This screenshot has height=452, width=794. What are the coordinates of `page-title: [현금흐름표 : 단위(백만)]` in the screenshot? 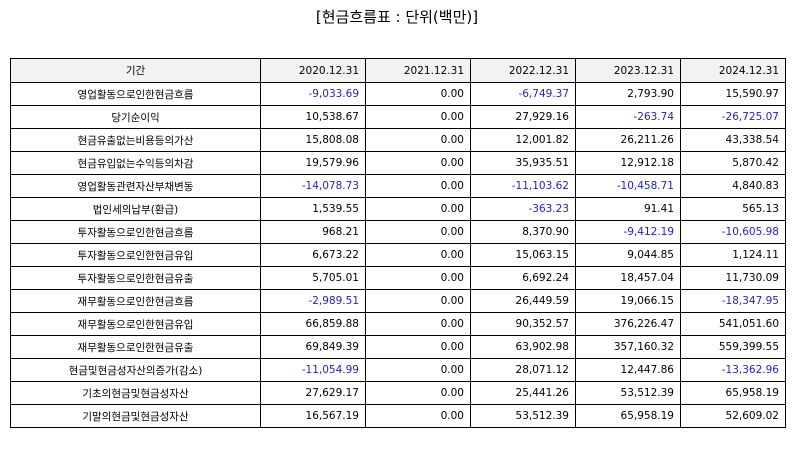 It's located at (397, 17).